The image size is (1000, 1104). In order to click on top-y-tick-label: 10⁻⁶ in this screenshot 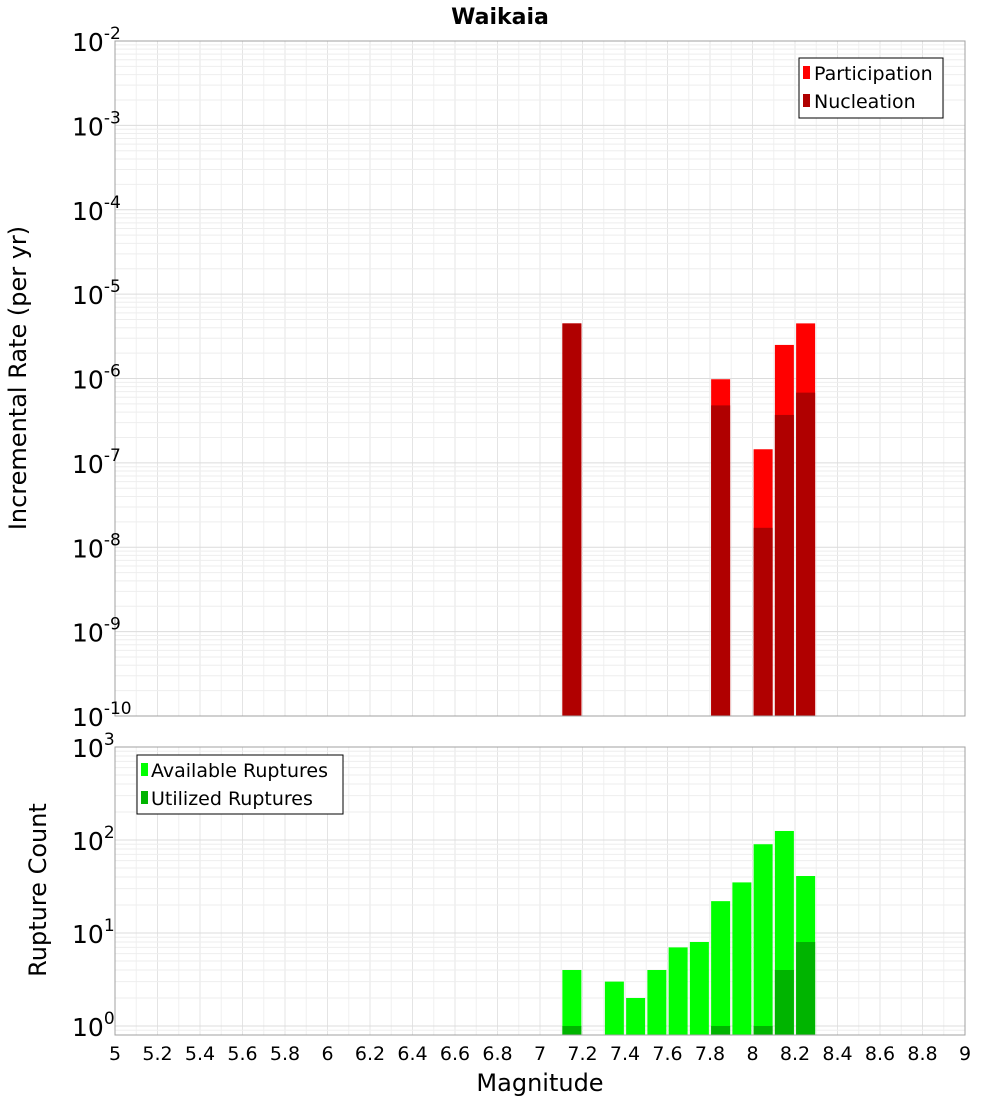, I will do `click(96, 378)`.